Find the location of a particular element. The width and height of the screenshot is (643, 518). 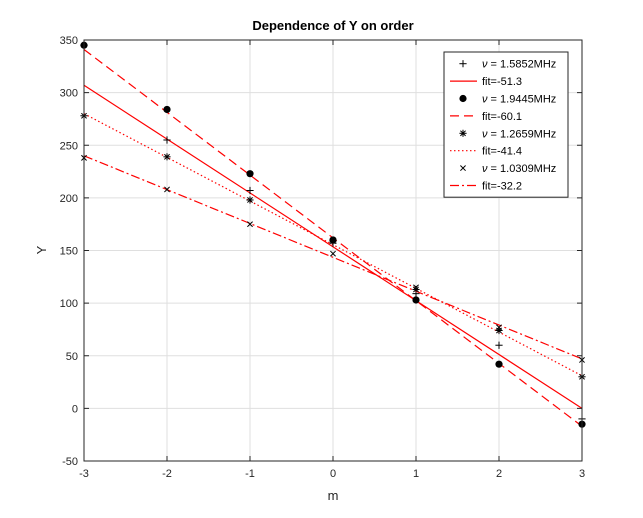

legend-entry-fit-4: fit=-32.2 is located at coordinates (486, 187).